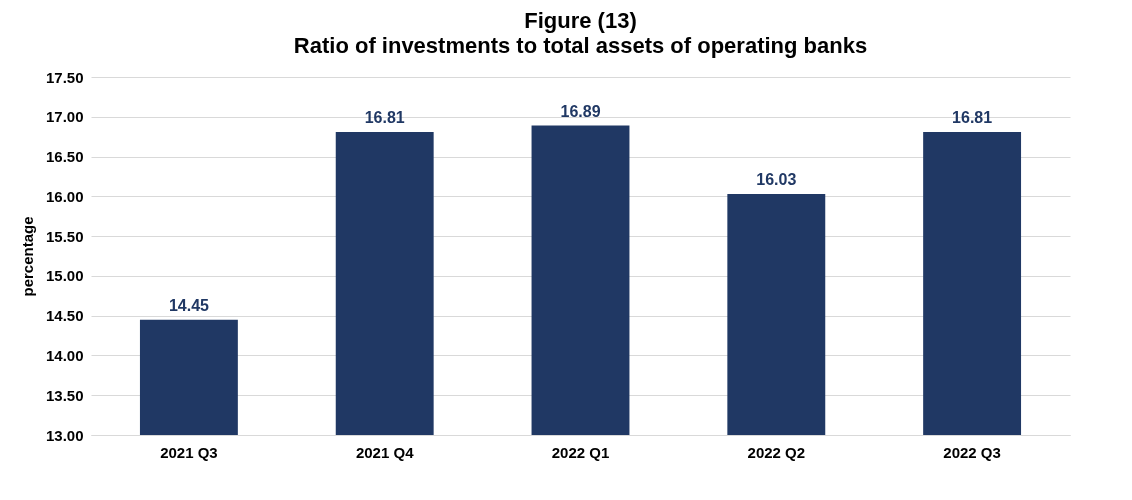 The width and height of the screenshot is (1132, 500). I want to click on y-tick-label: 13.00, so click(64, 435).